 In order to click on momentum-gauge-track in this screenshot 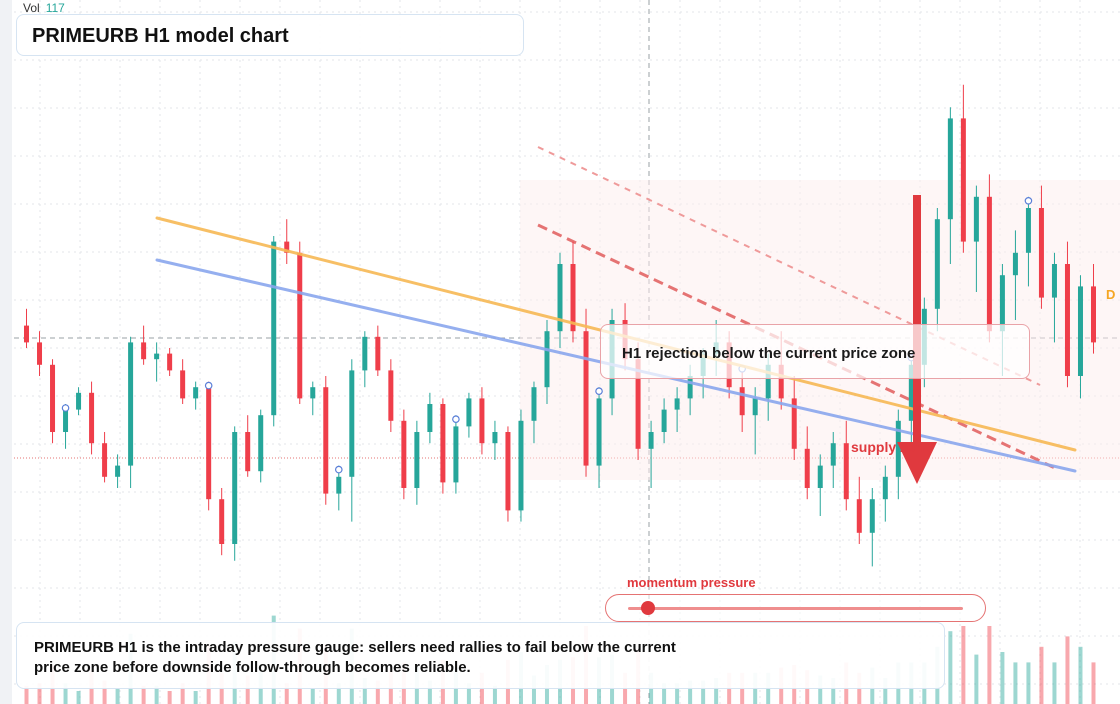, I will do `click(795, 608)`.